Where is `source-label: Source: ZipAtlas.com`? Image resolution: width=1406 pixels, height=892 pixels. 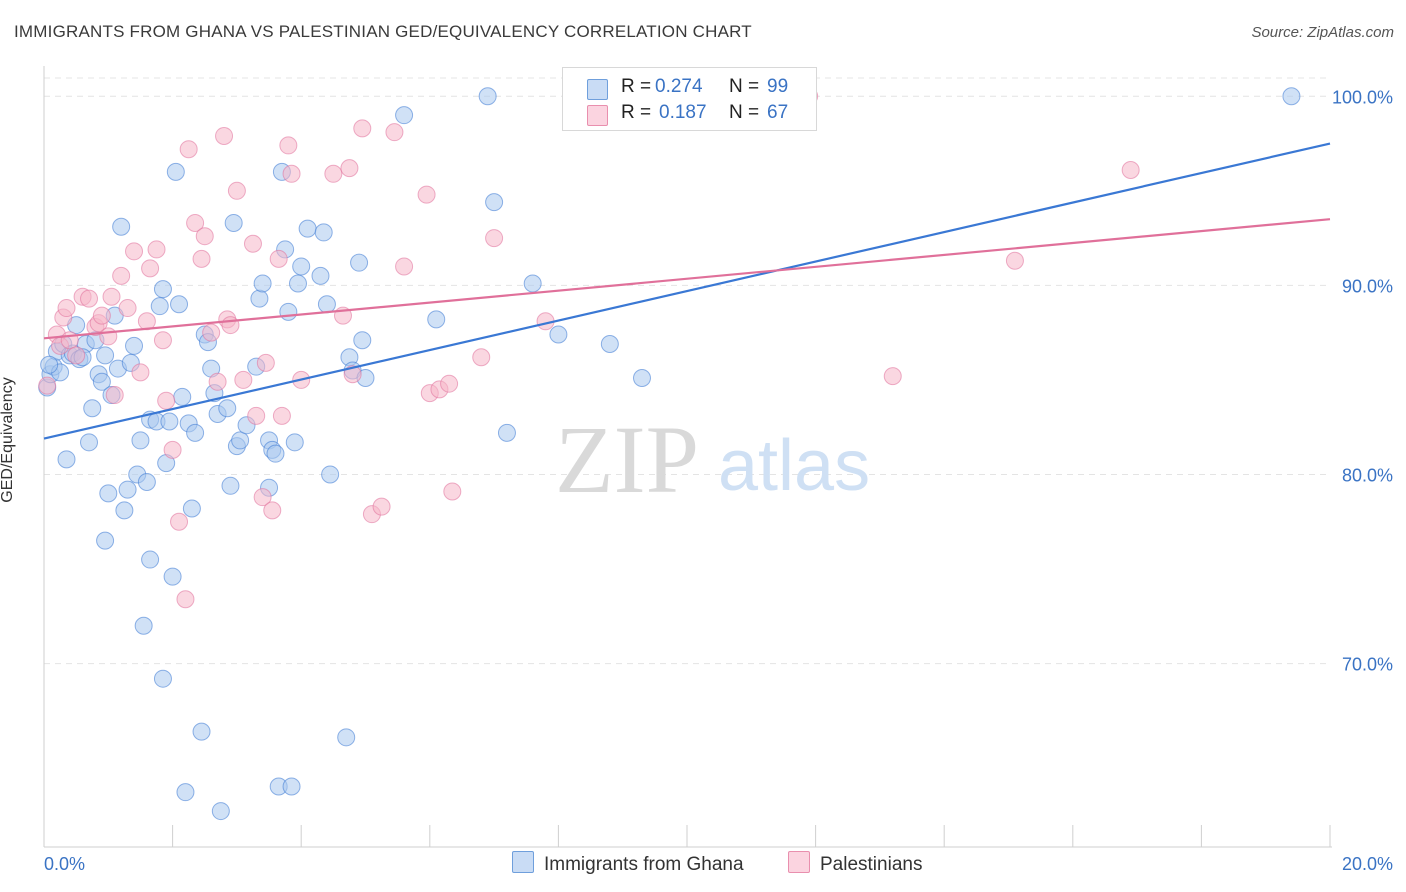
source-label: Source: ZipAtlas.com is located at coordinates (1322, 32).